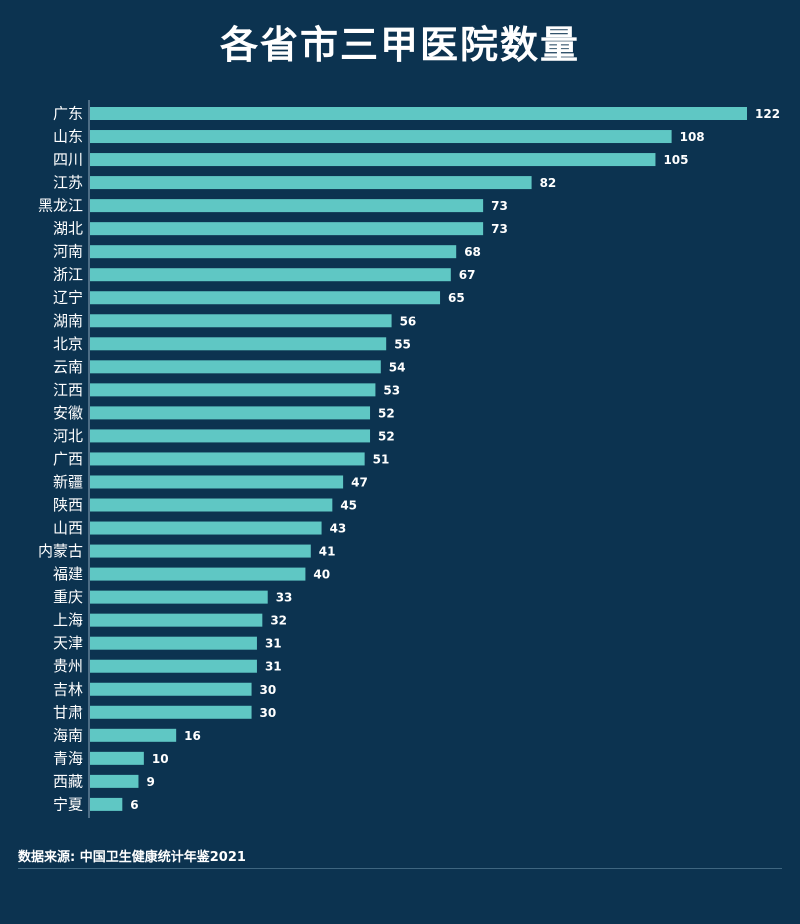 The height and width of the screenshot is (924, 800). I want to click on value-label: 33, so click(284, 598).